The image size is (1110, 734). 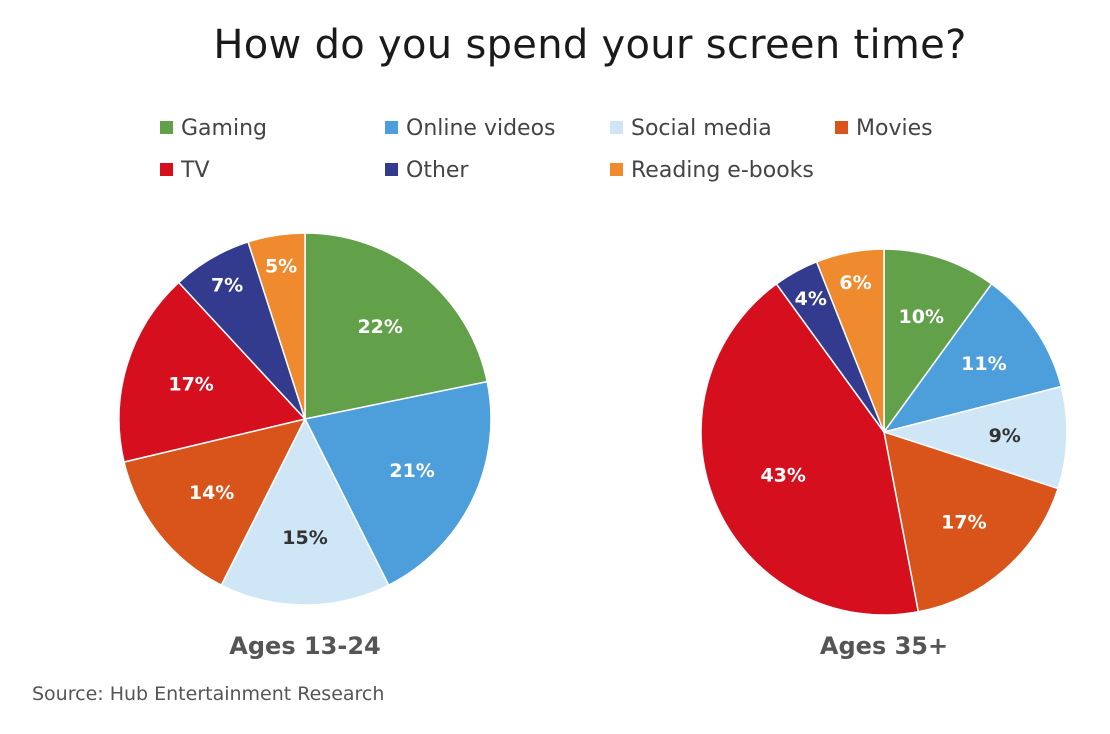 What do you see at coordinates (281, 267) in the screenshot?
I see `slice-value-label: 5%` at bounding box center [281, 267].